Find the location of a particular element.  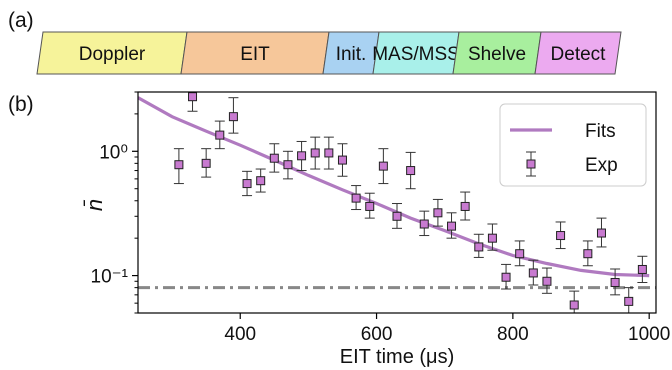

legend-label: Exp is located at coordinates (601, 165).